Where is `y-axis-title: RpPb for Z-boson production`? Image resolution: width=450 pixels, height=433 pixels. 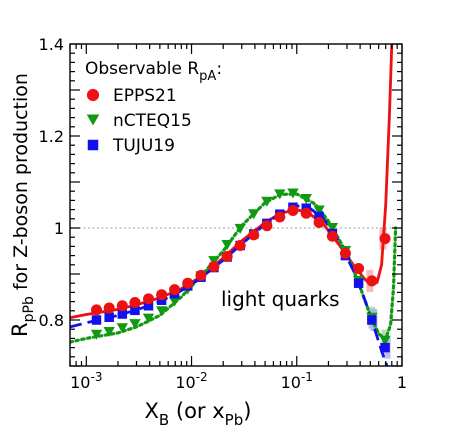 y-axis-title: RpPb for Z-boson production is located at coordinates (22, 205).